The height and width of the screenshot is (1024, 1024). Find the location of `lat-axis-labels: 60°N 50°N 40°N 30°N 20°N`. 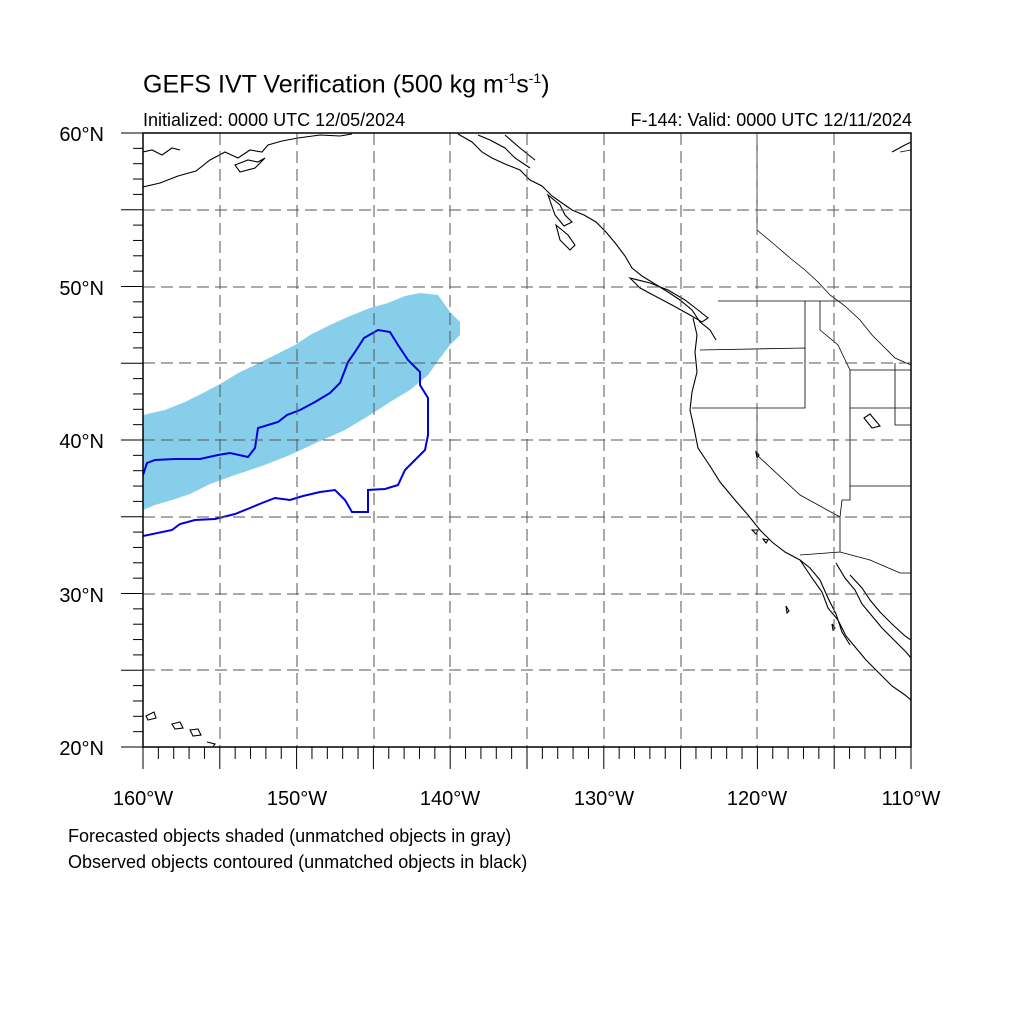

lat-axis-labels: 60°N 50°N 40°N 30°N 20°N is located at coordinates (81, 442).